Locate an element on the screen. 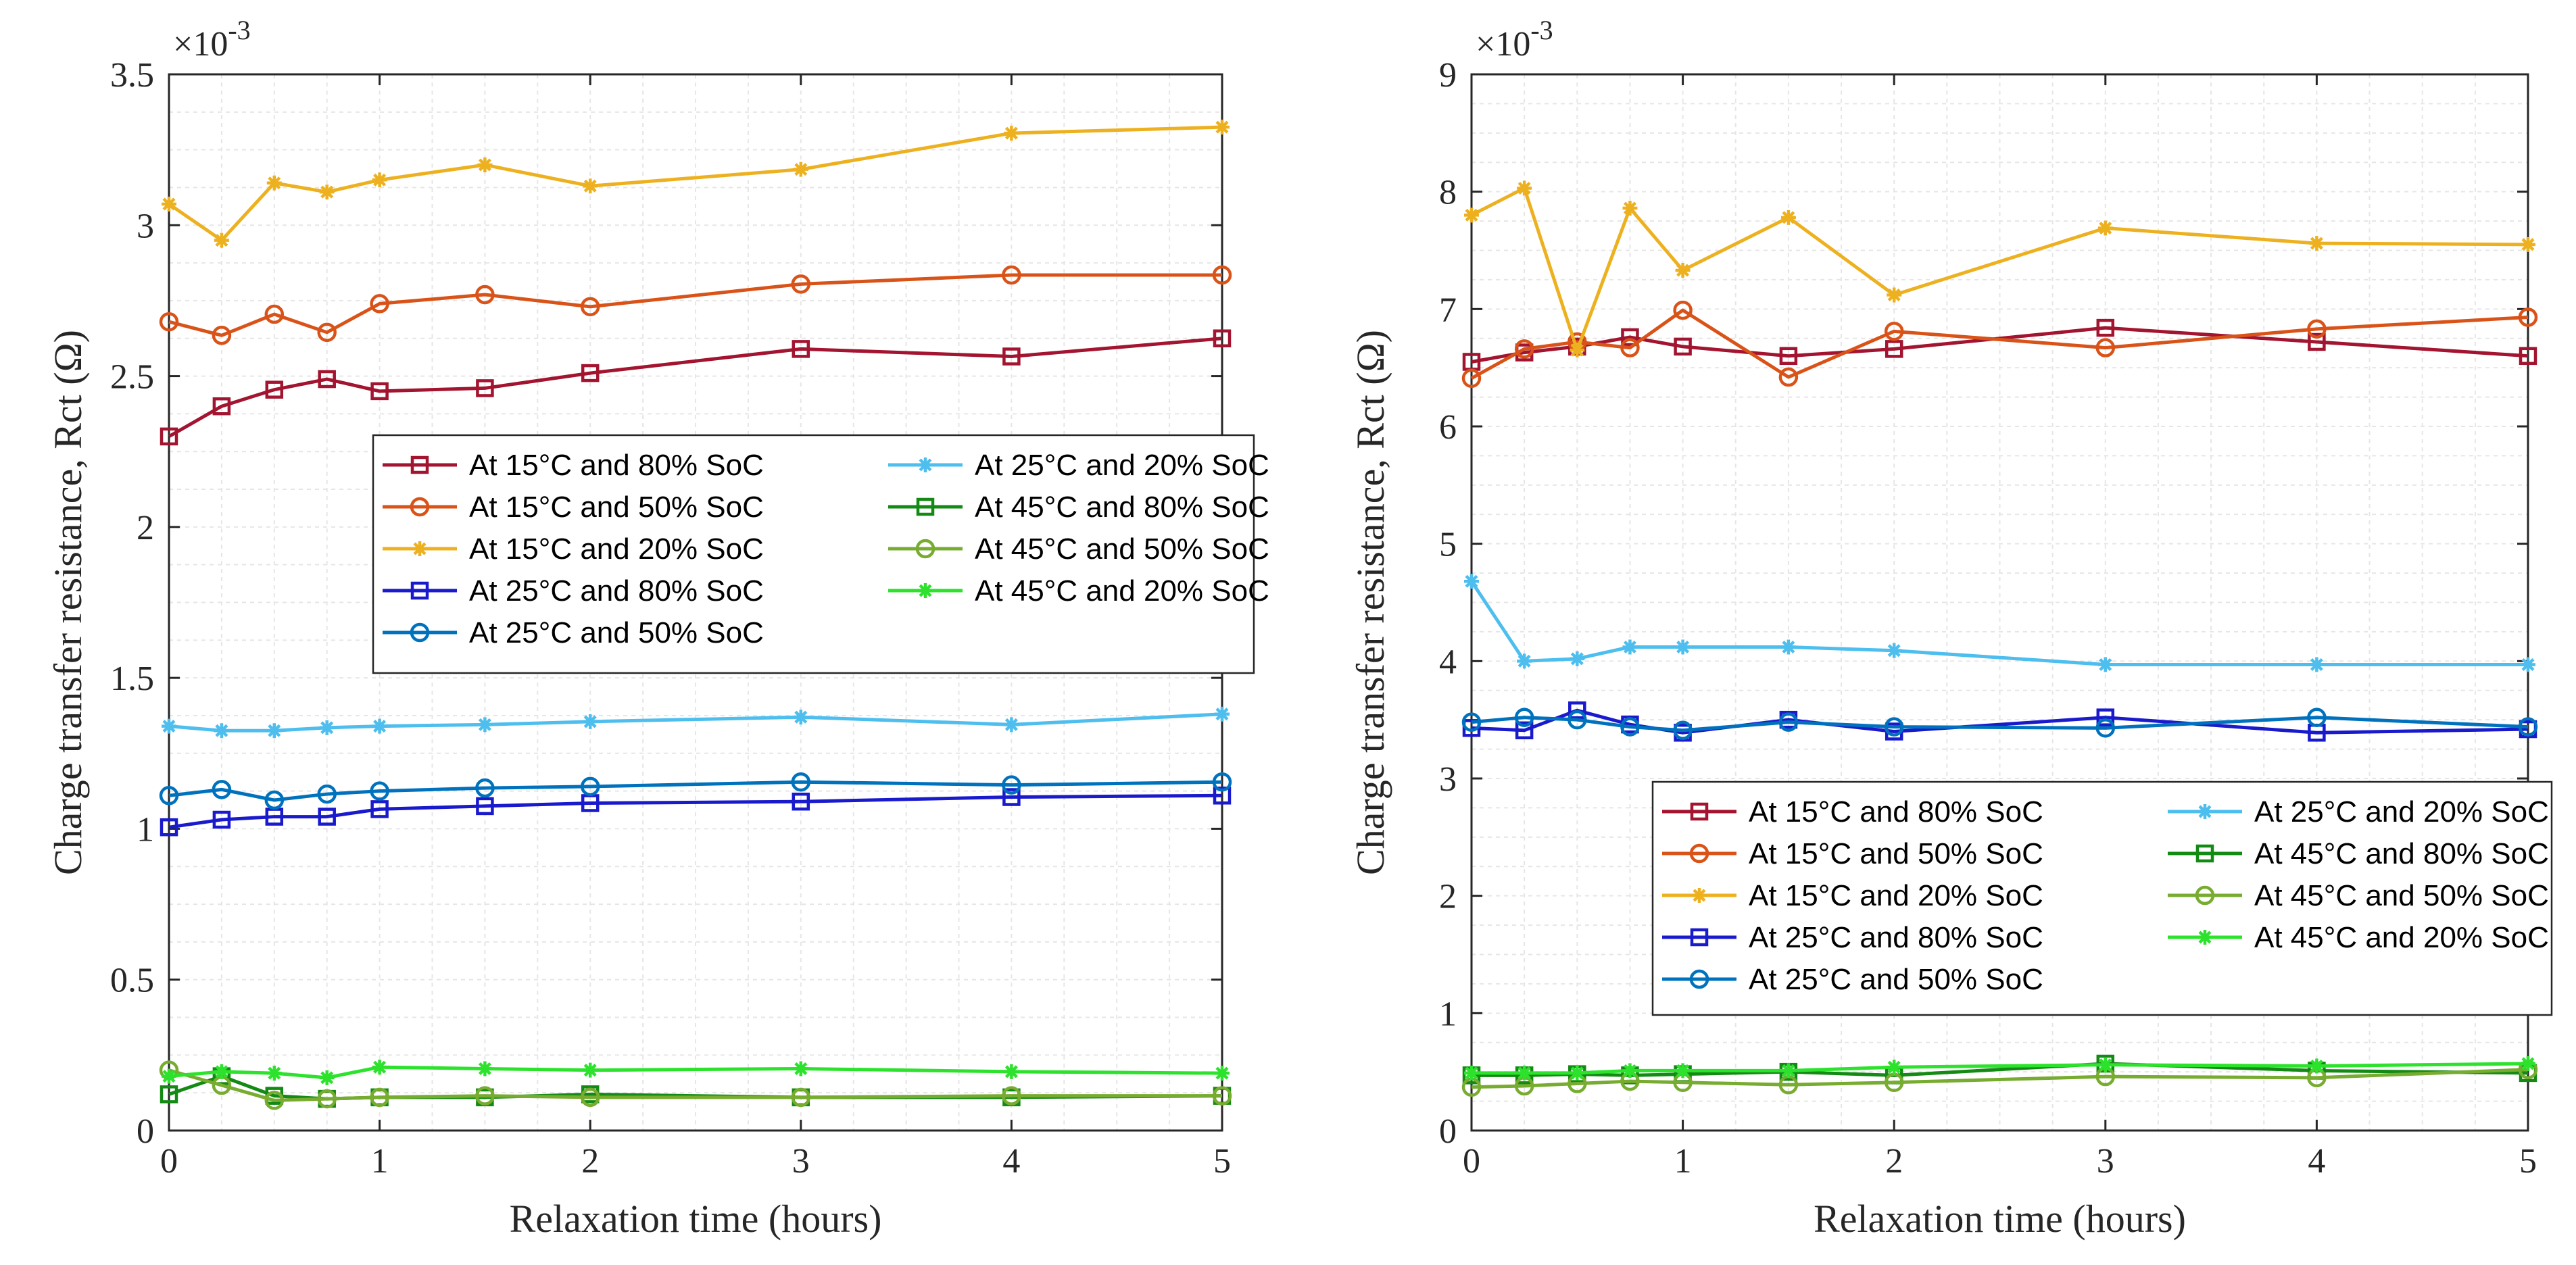 This screenshot has width=2576, height=1265. legend-item: At 15°C and 20% SoC is located at coordinates (1853, 895).